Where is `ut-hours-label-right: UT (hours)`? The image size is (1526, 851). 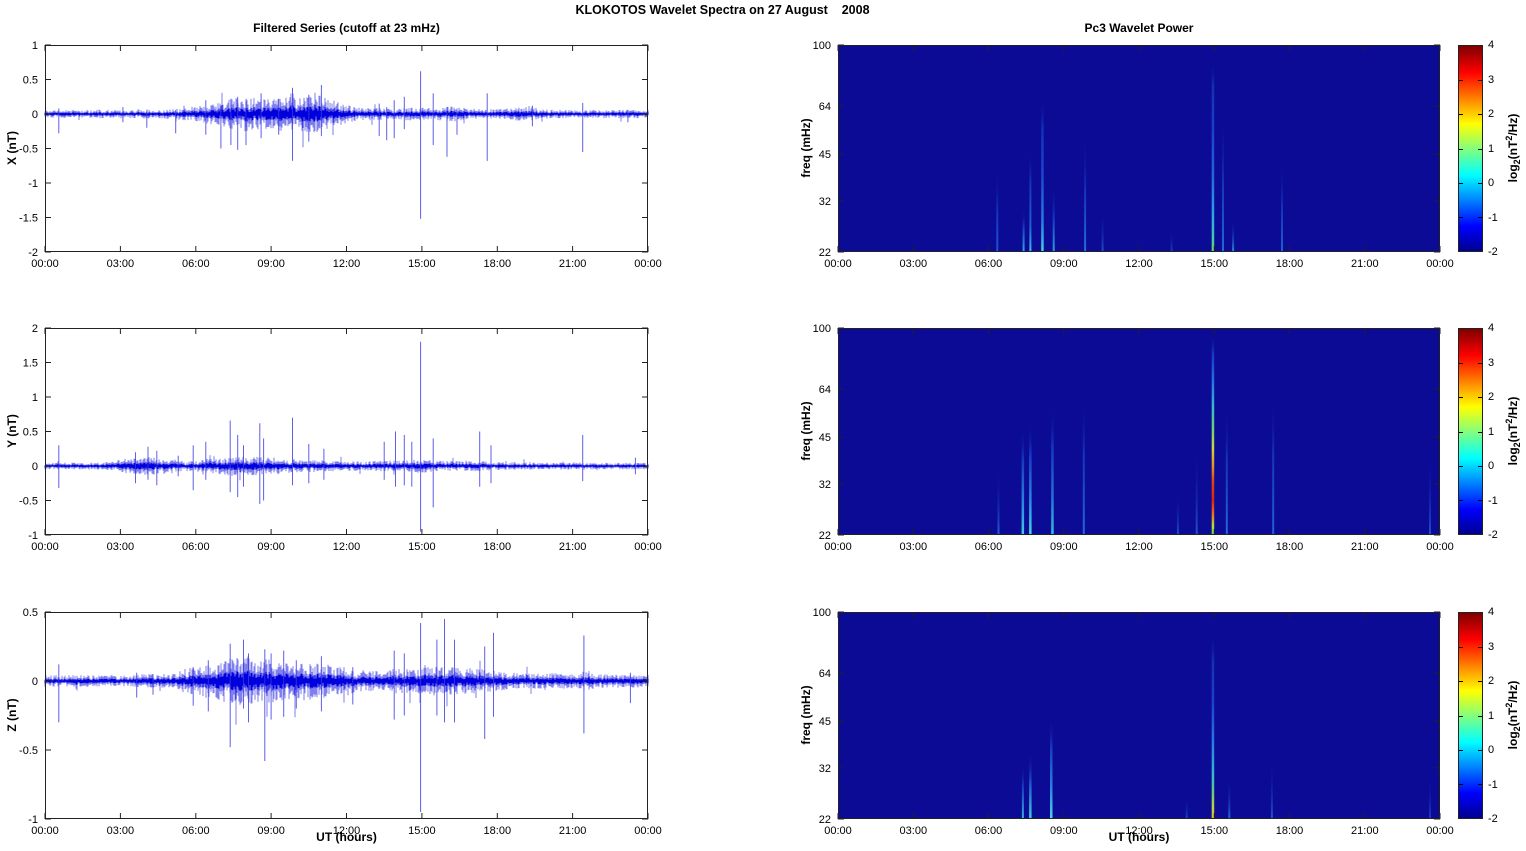
ut-hours-label-right: UT (hours) is located at coordinates (1139, 837).